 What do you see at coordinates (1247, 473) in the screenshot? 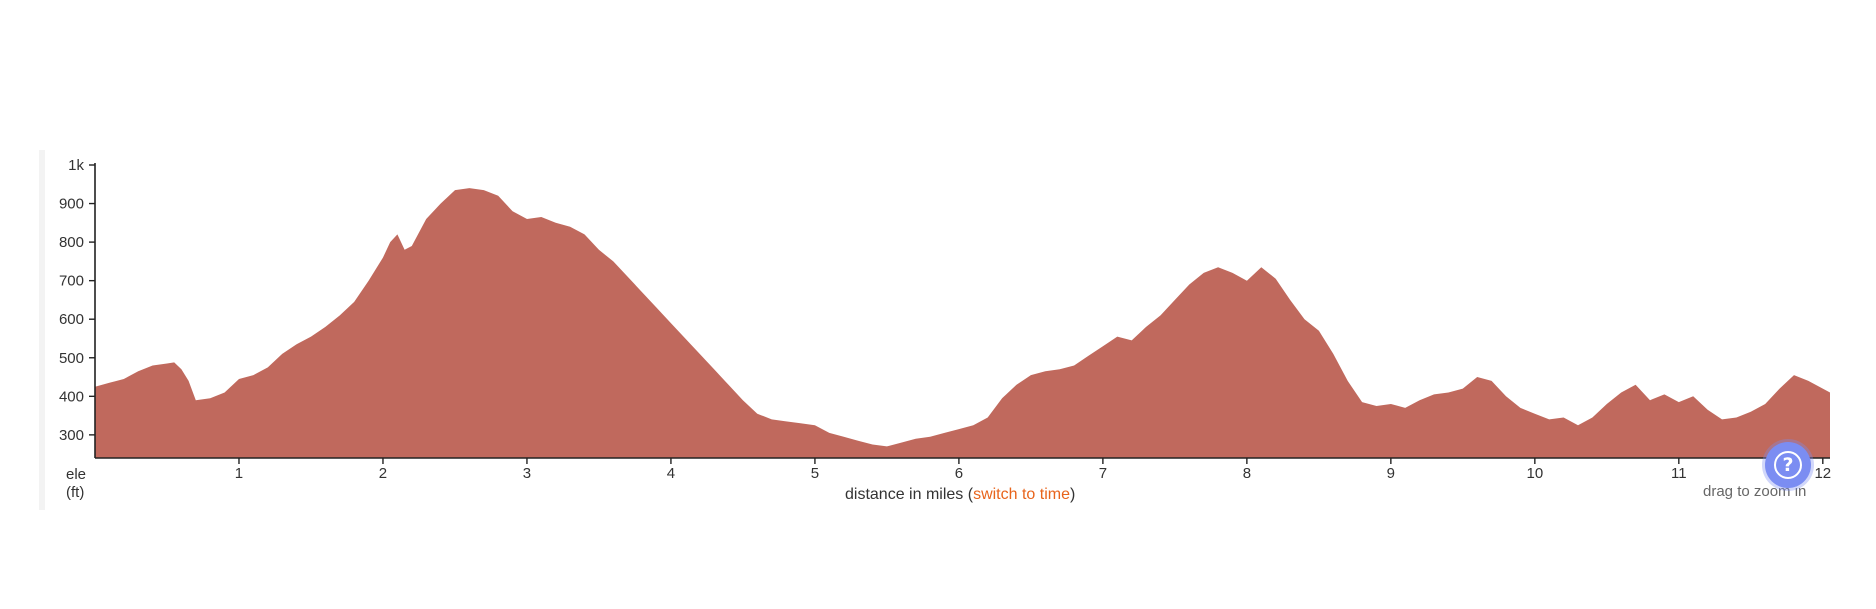
I see `x-tick-label: 8` at bounding box center [1247, 473].